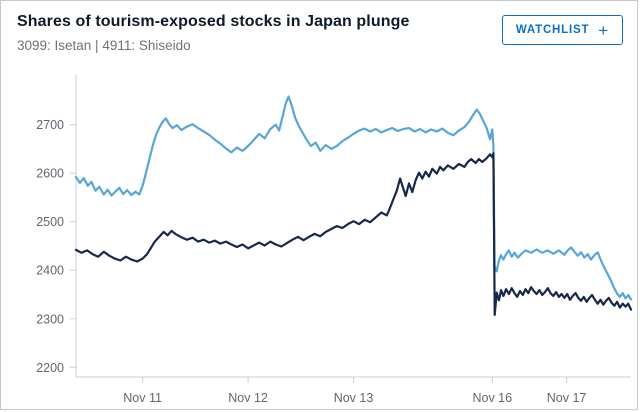 The height and width of the screenshot is (412, 640). I want to click on x-tick-label: Nov 13, so click(354, 398).